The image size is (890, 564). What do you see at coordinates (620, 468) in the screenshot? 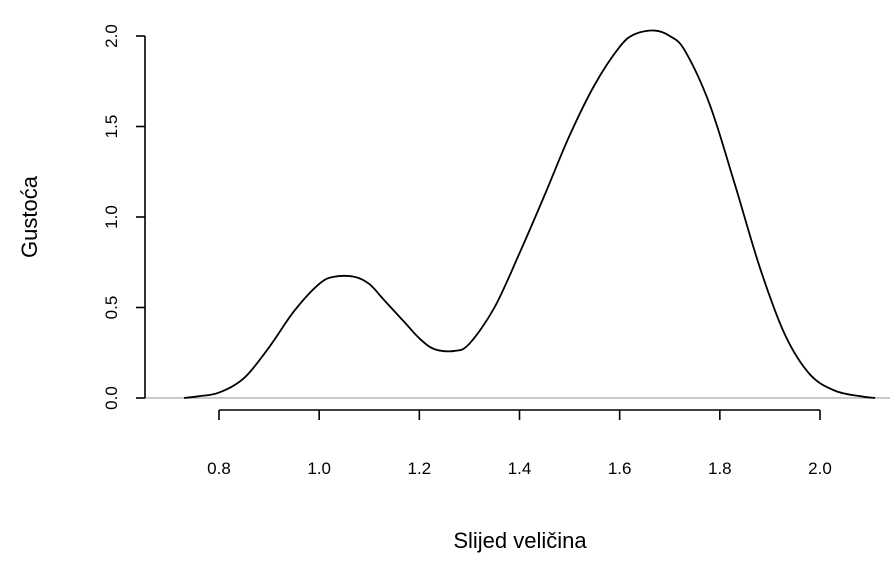
I see `x-tick-label: 1.6` at bounding box center [620, 468].